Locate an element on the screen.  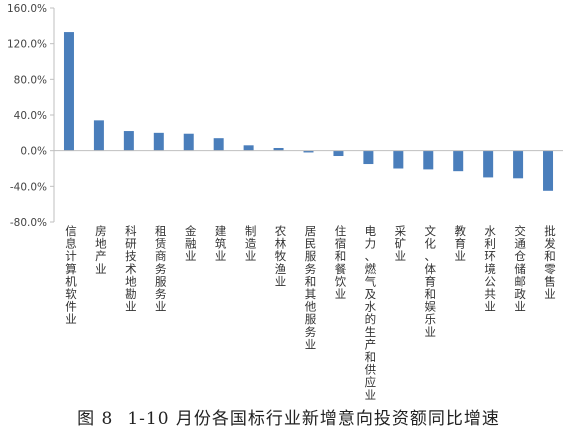
figure-caption: 图 8 1-10 月份各国标行业新增意向投资额同比增速 is located at coordinates (288, 416).